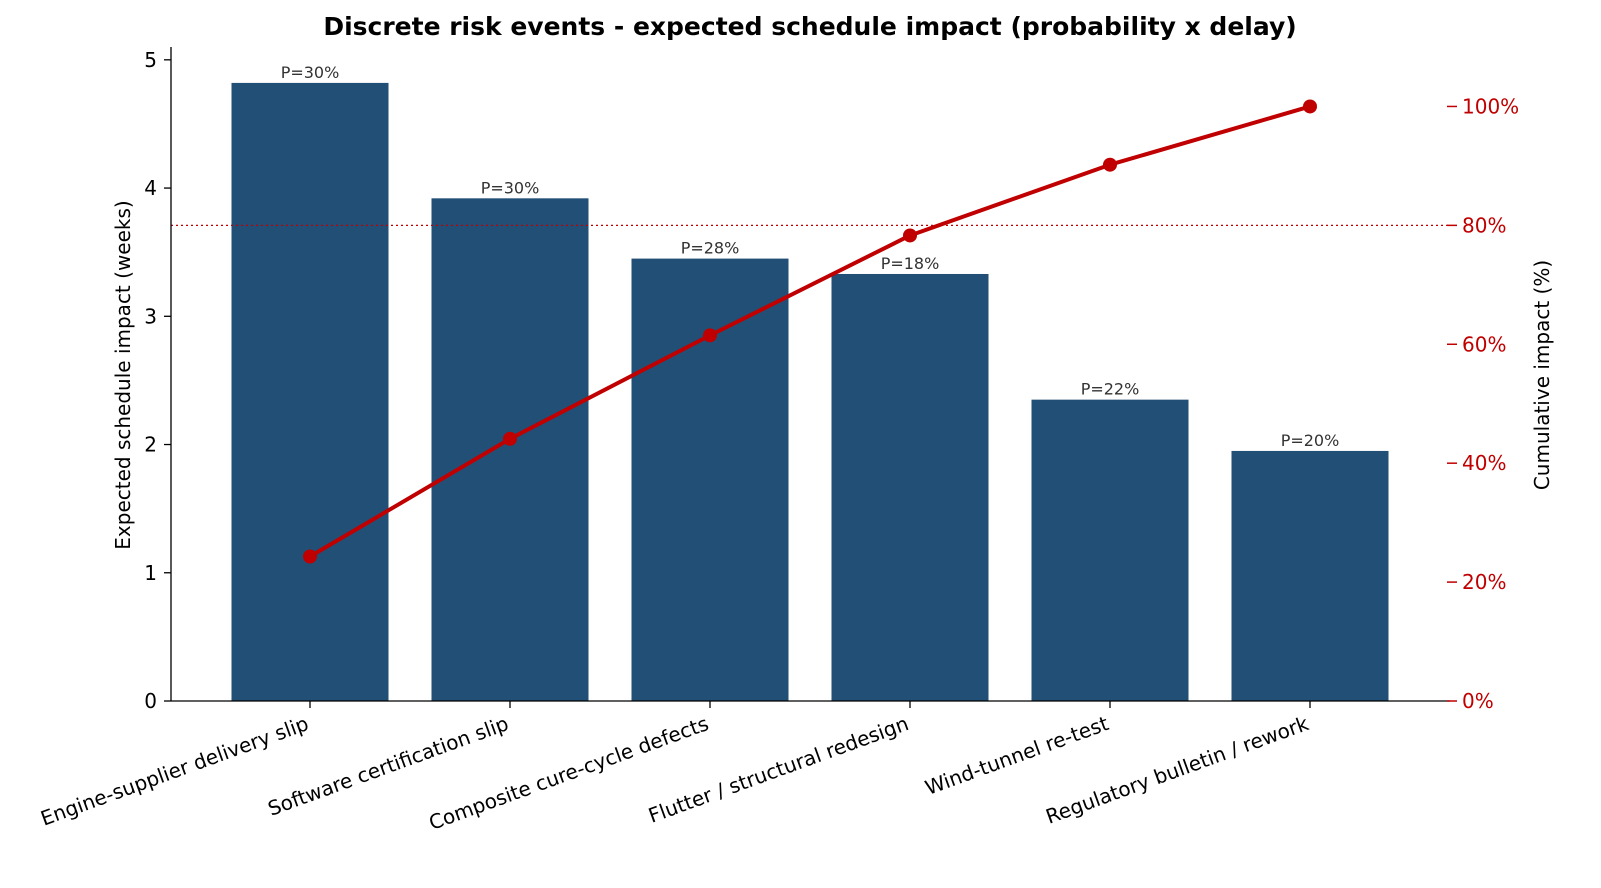 The image size is (1601, 888). I want to click on y-tick-label: 0, so click(150, 701).